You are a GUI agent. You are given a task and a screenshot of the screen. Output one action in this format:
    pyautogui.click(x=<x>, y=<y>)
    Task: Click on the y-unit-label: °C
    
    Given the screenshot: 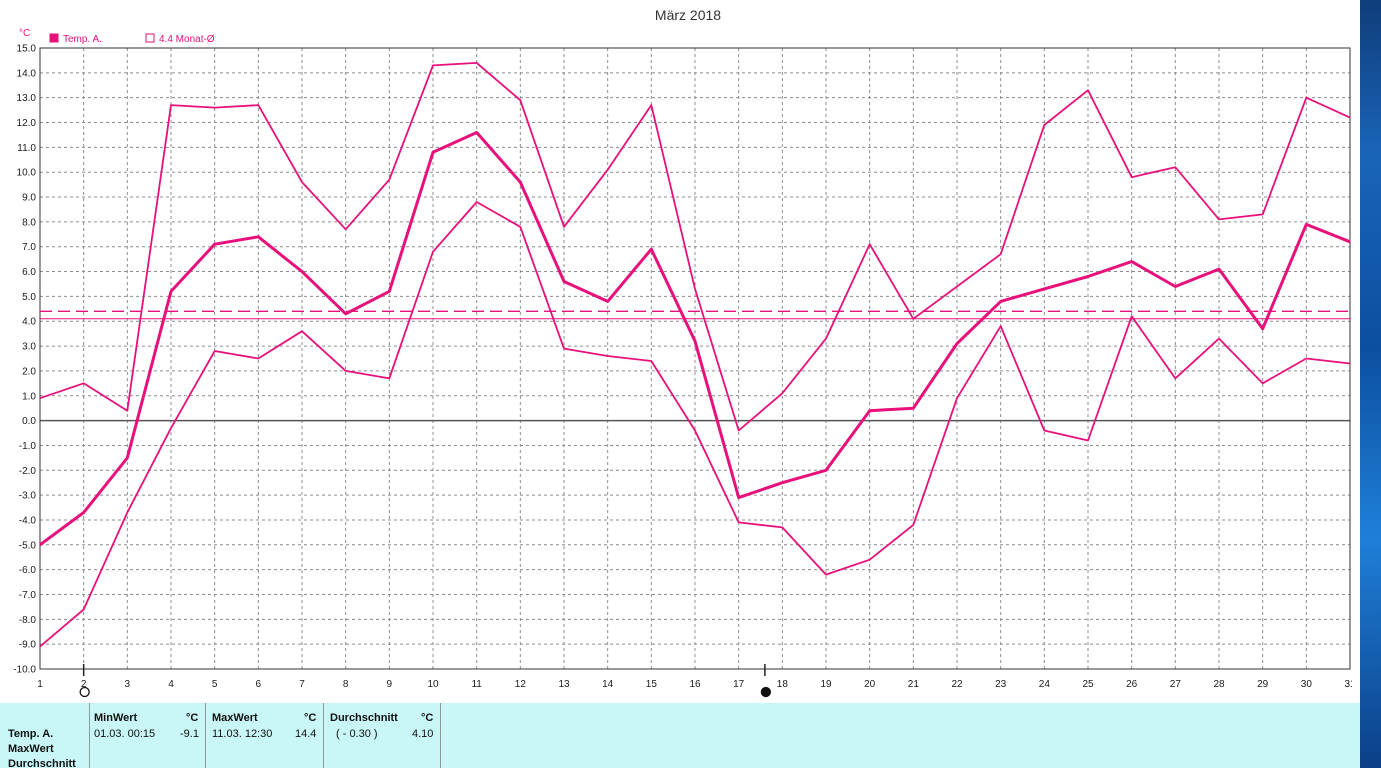 What is the action you would take?
    pyautogui.click(x=24, y=33)
    